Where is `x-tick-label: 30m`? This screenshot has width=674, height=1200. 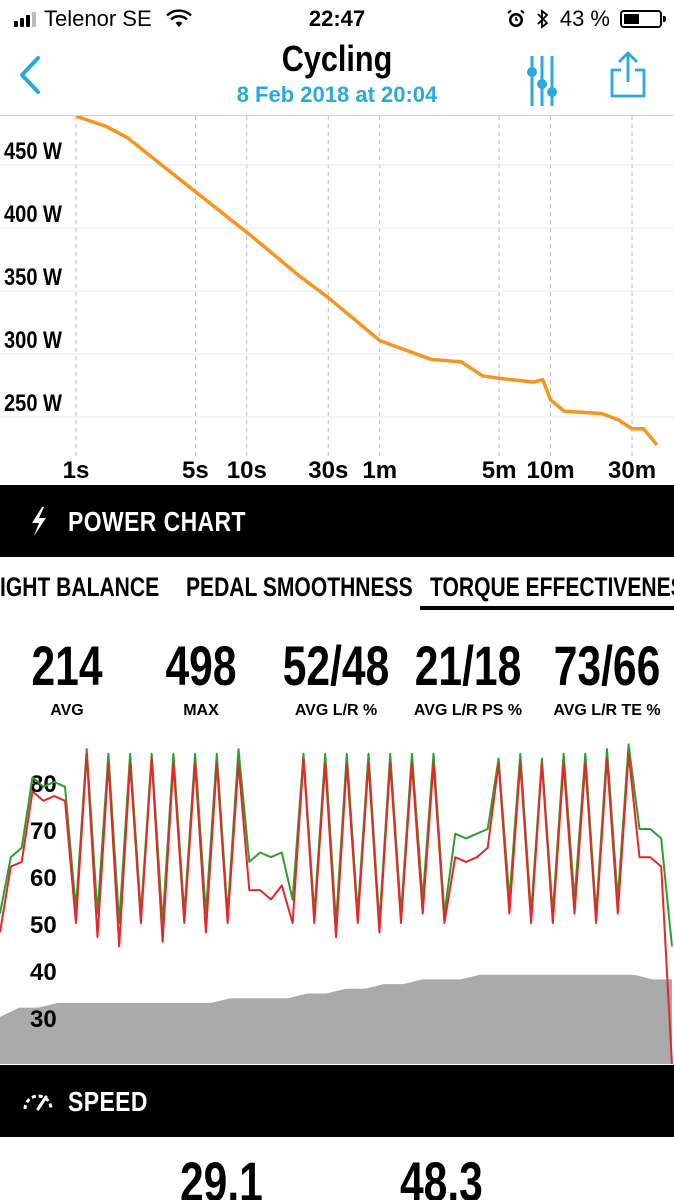
x-tick-label: 30m is located at coordinates (632, 470).